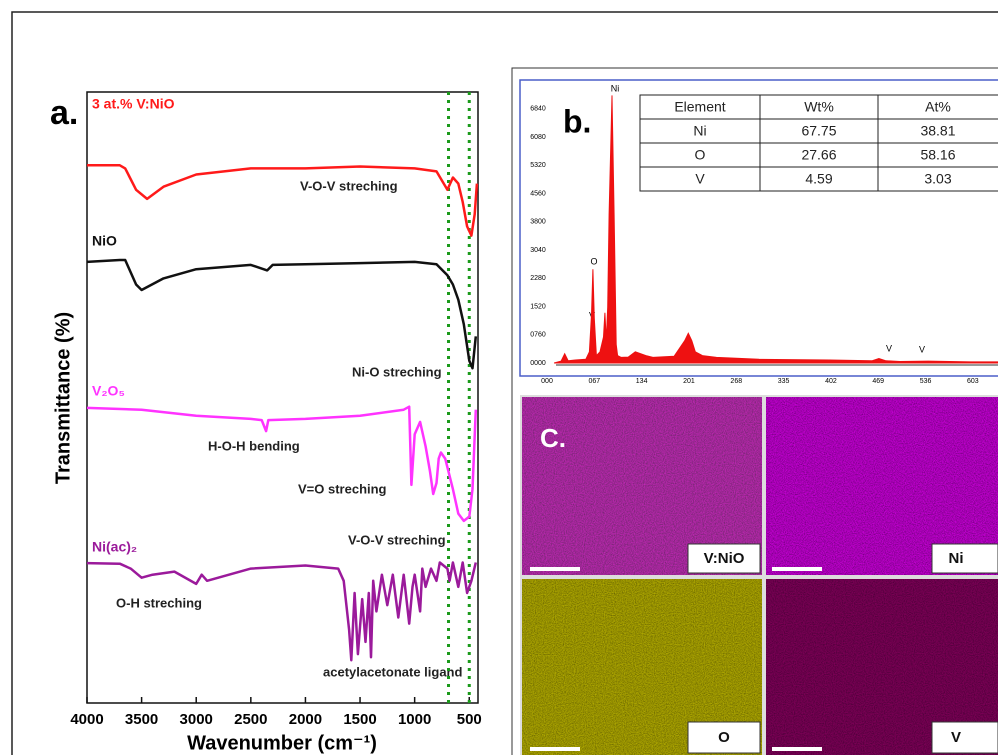  Describe the element at coordinates (538, 109) in the screenshot. I see `y-tick-label: 6840` at that location.